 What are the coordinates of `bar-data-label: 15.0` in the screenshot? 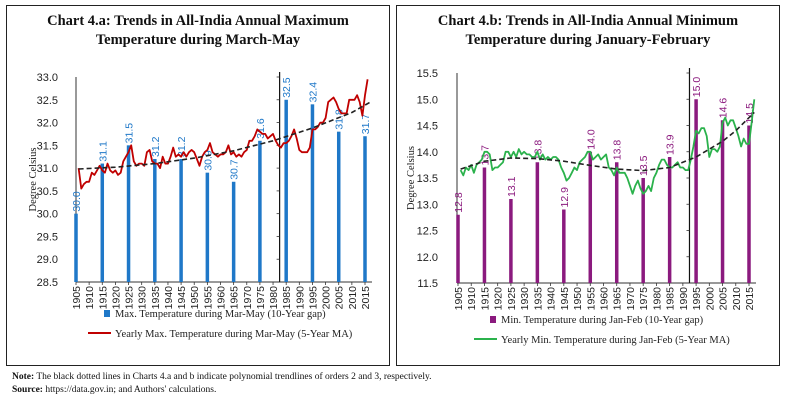 It's located at (697, 87).